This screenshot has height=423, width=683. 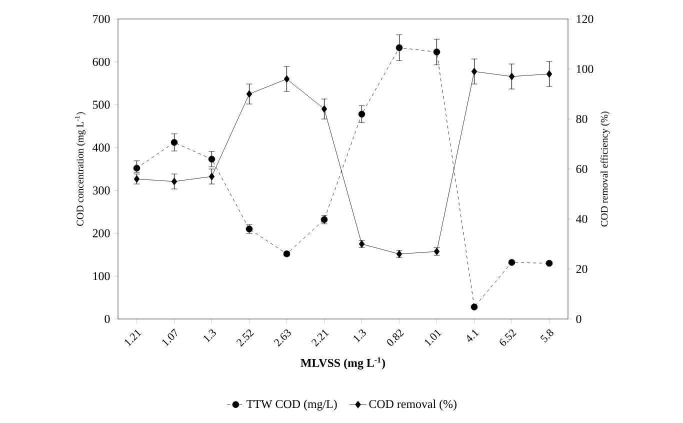 What do you see at coordinates (101, 62) in the screenshot?
I see `y-tick-label: 600` at bounding box center [101, 62].